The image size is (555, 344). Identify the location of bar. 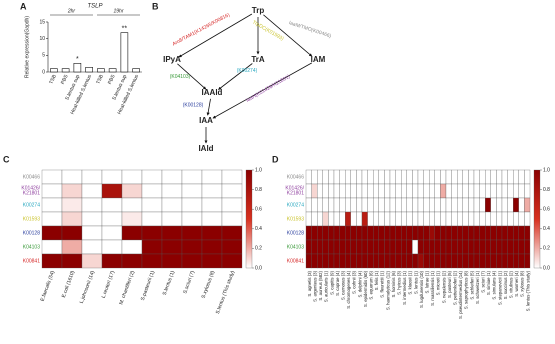
(89, 70).